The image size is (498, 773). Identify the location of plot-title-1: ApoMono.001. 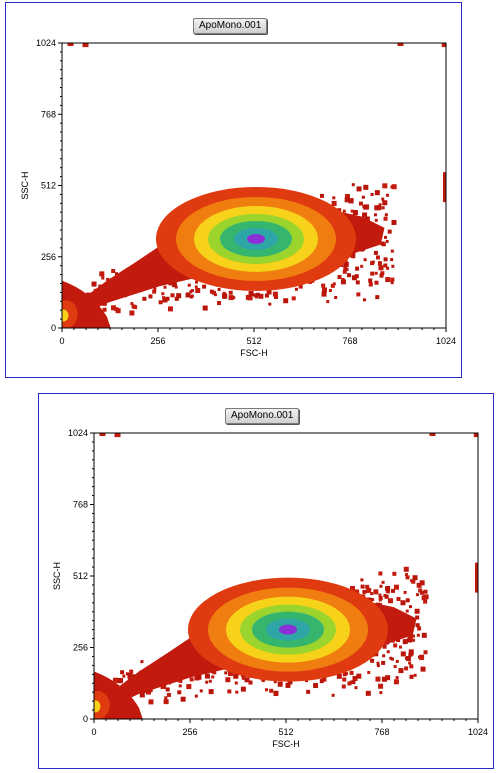
(230, 26).